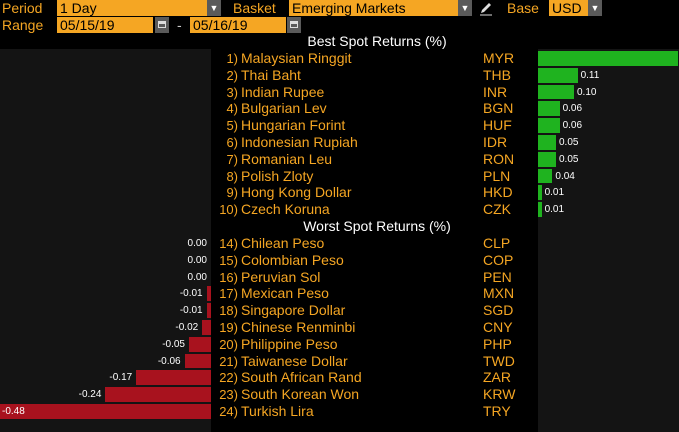 This screenshot has width=679, height=432. Describe the element at coordinates (299, 142) in the screenshot. I see `currency-name: Indonesian Rupiah` at that location.